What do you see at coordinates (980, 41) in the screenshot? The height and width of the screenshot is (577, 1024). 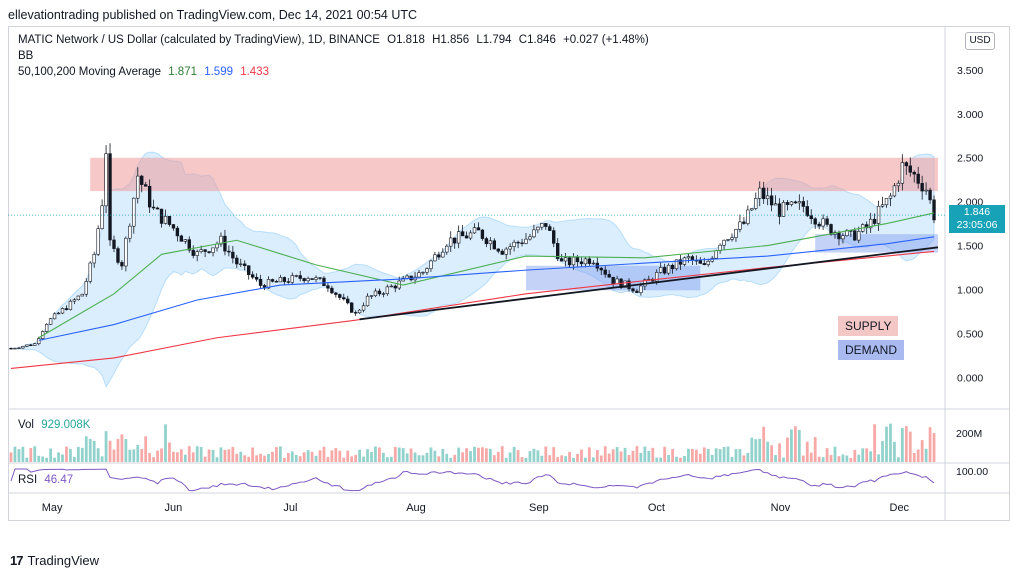 I see `currency-button: USD` at bounding box center [980, 41].